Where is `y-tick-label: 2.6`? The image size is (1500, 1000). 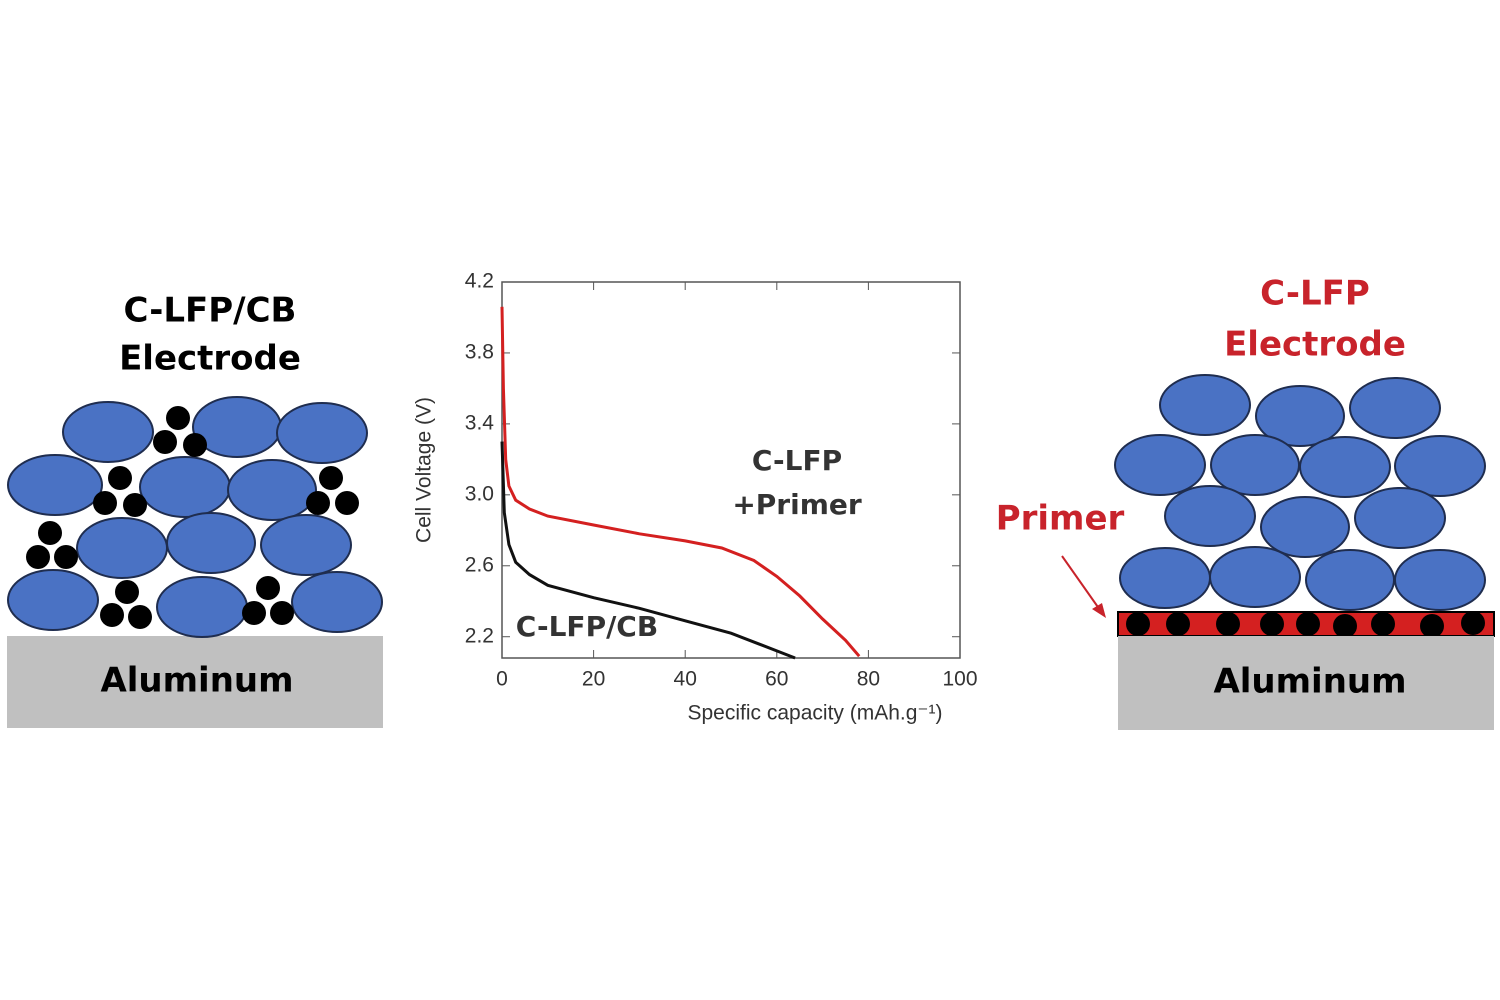 y-tick-label: 2.6 is located at coordinates (479, 564).